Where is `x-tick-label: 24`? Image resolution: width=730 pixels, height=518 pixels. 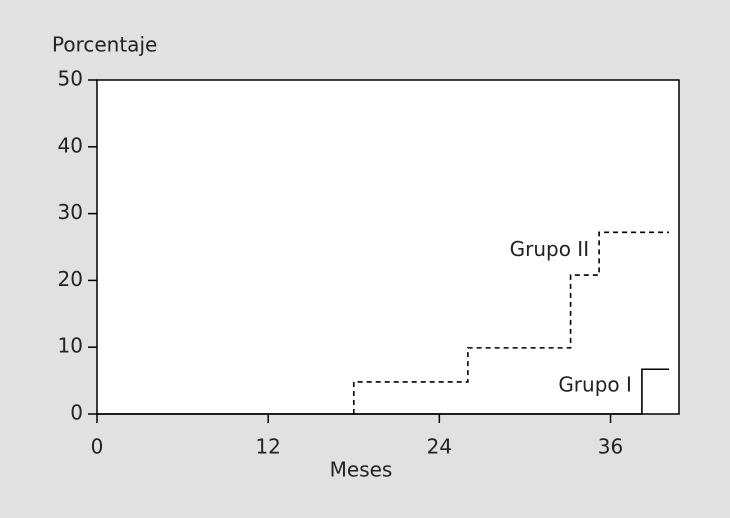 x-tick-label: 24 is located at coordinates (439, 447).